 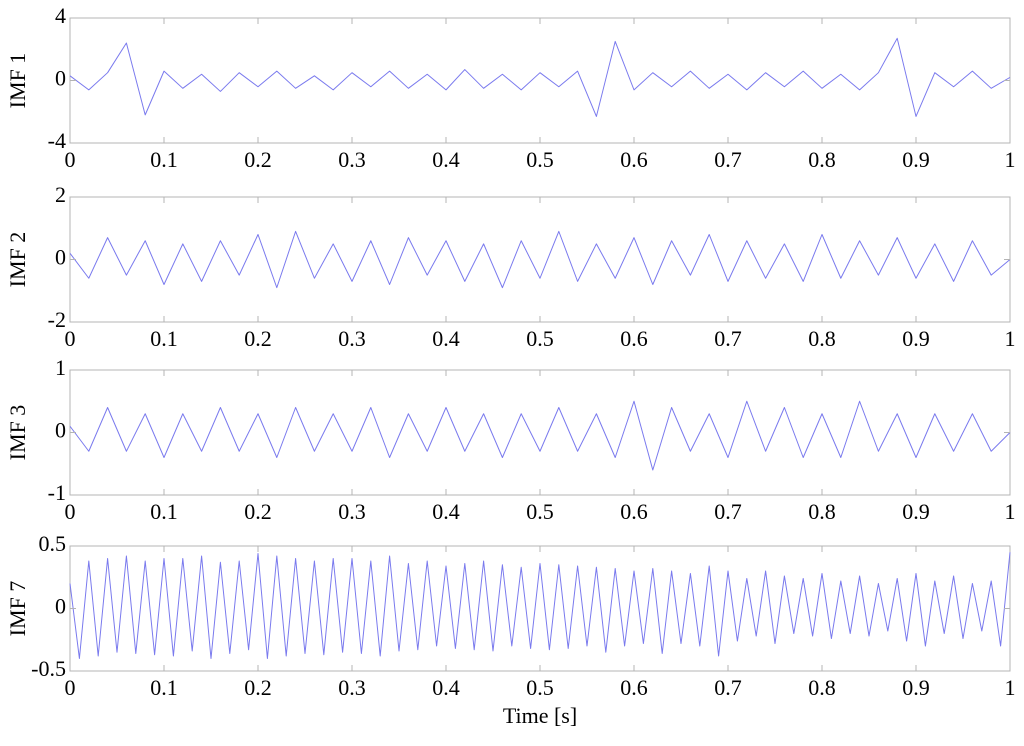 What do you see at coordinates (53, 543) in the screenshot?
I see `y-tick-label: 0.5` at bounding box center [53, 543].